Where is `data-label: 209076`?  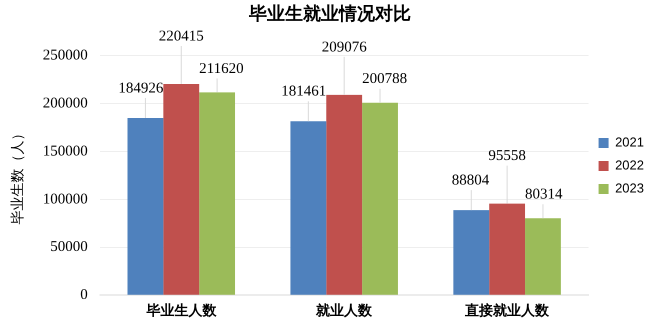 data-label: 209076 is located at coordinates (345, 47).